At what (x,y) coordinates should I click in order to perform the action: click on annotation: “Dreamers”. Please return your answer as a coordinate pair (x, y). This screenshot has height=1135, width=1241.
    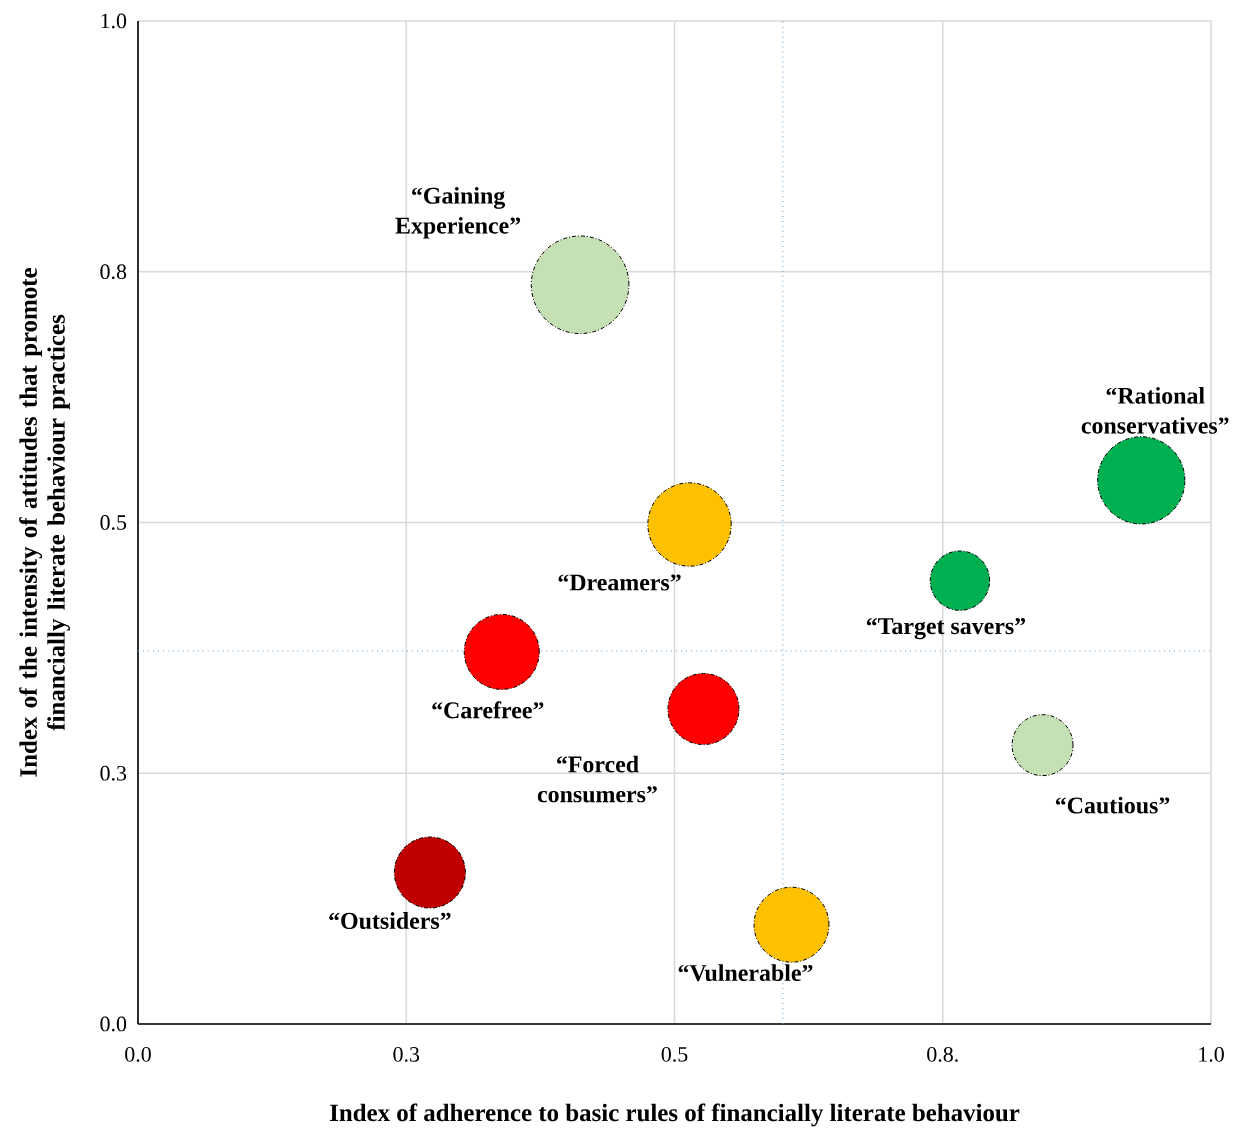
    Looking at the image, I should click on (619, 582).